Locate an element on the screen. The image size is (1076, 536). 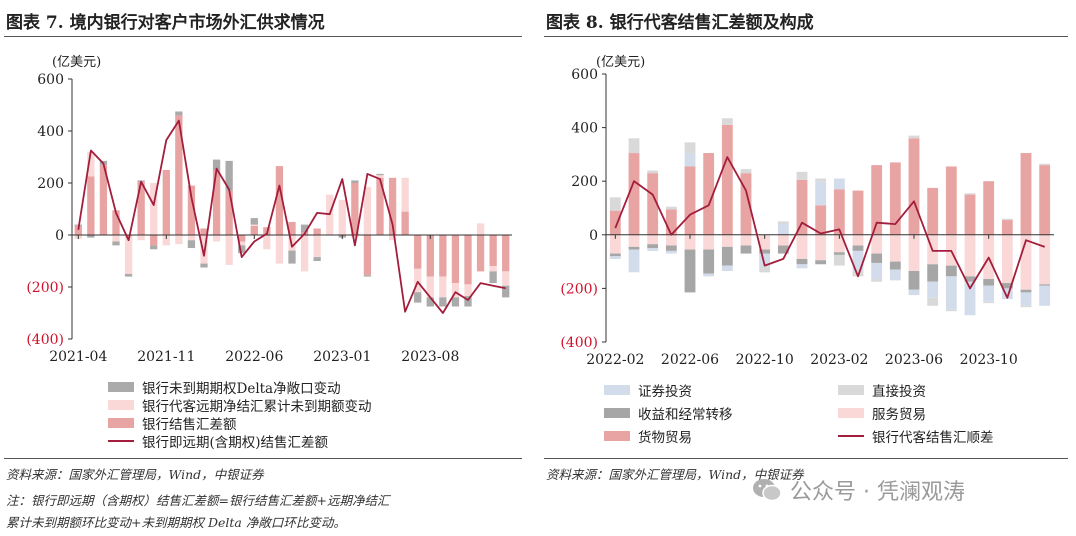
right-chart-y-tick-label: (200) is located at coordinates (579, 289).